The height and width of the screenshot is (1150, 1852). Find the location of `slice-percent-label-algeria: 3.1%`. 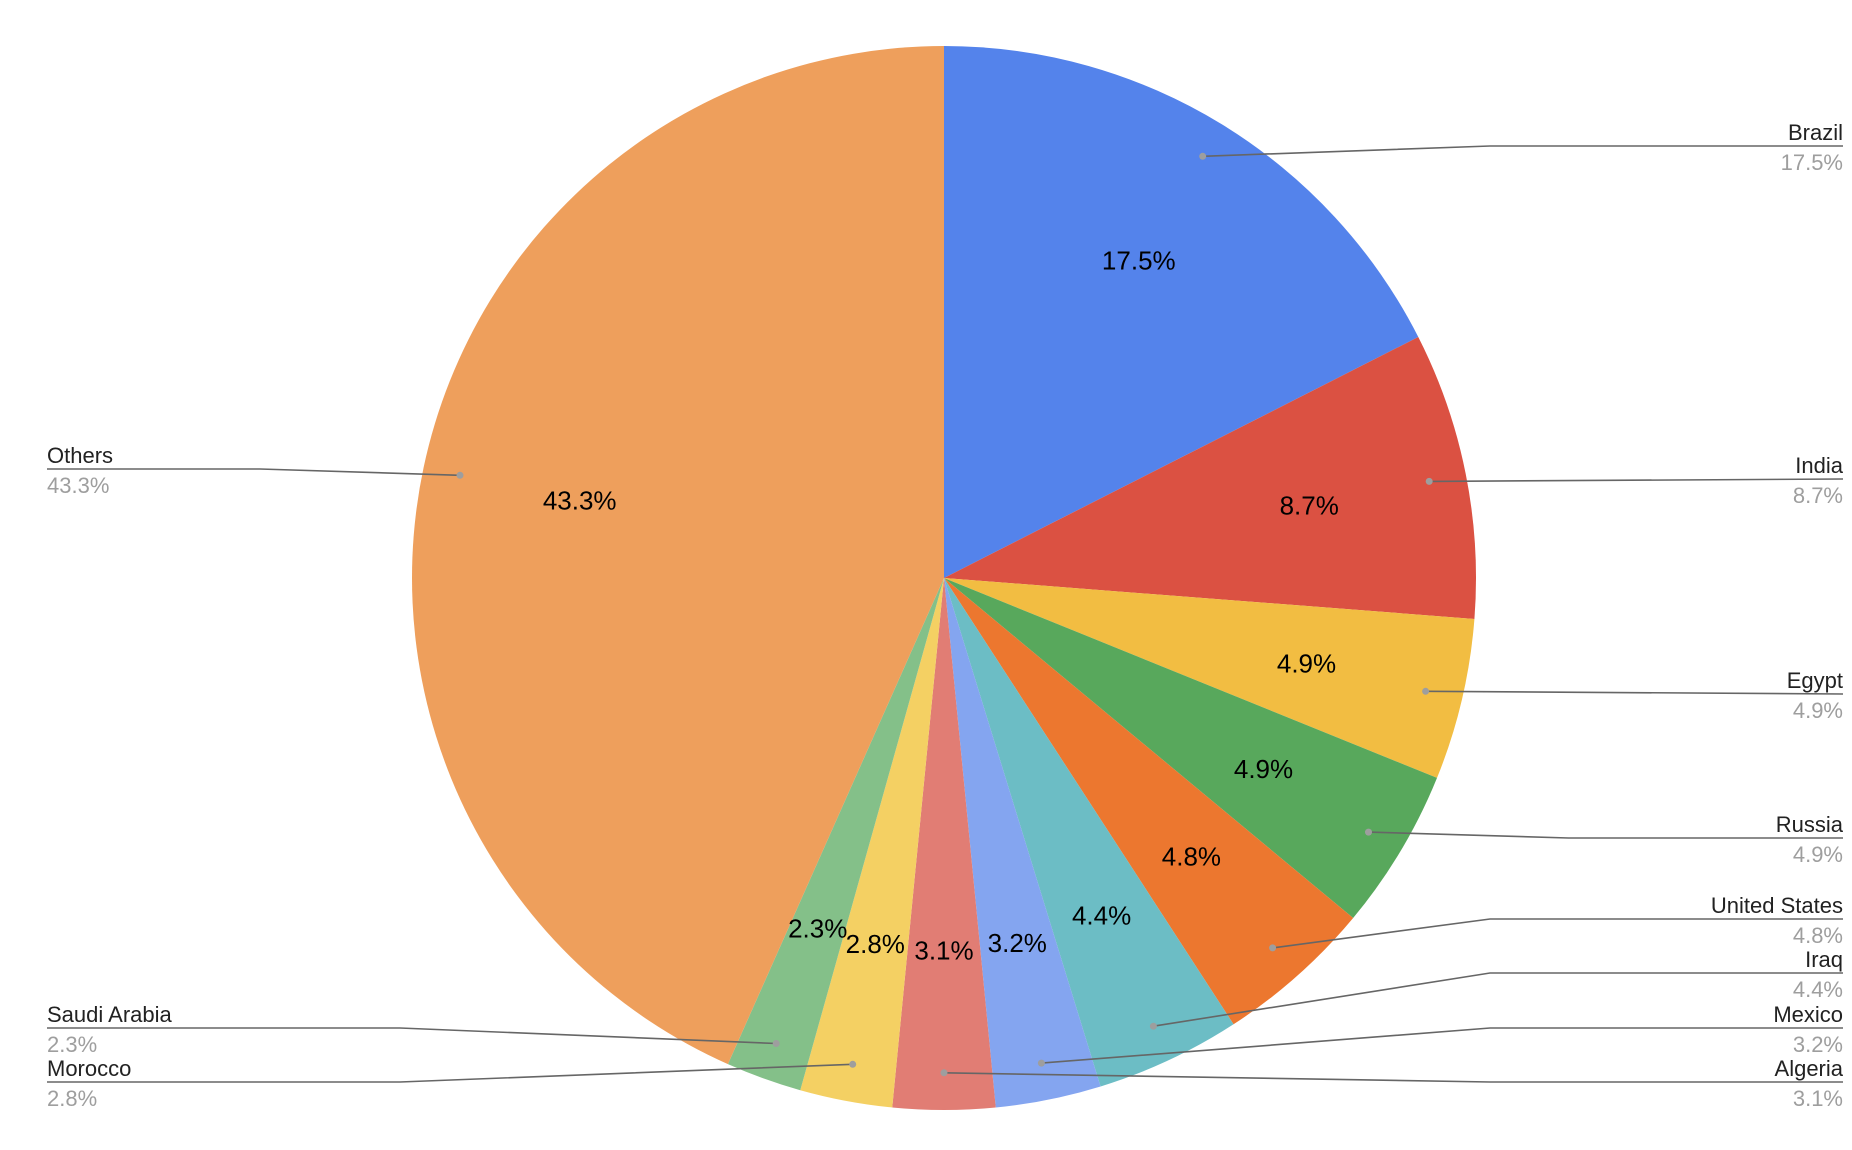

slice-percent-label-algeria: 3.1% is located at coordinates (943, 950).